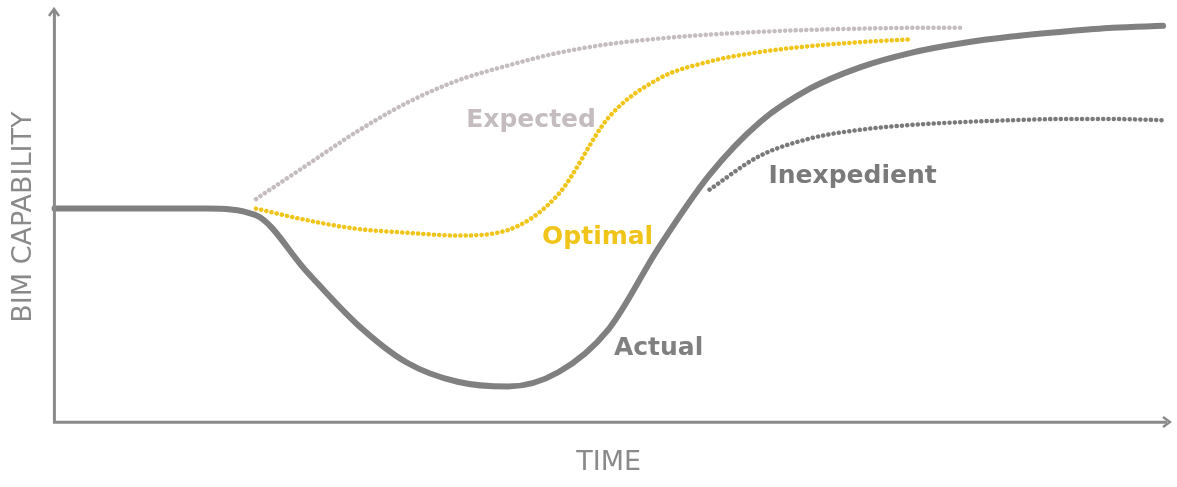 This screenshot has height=487, width=1177. I want to click on series-label: Expected, so click(531, 119).